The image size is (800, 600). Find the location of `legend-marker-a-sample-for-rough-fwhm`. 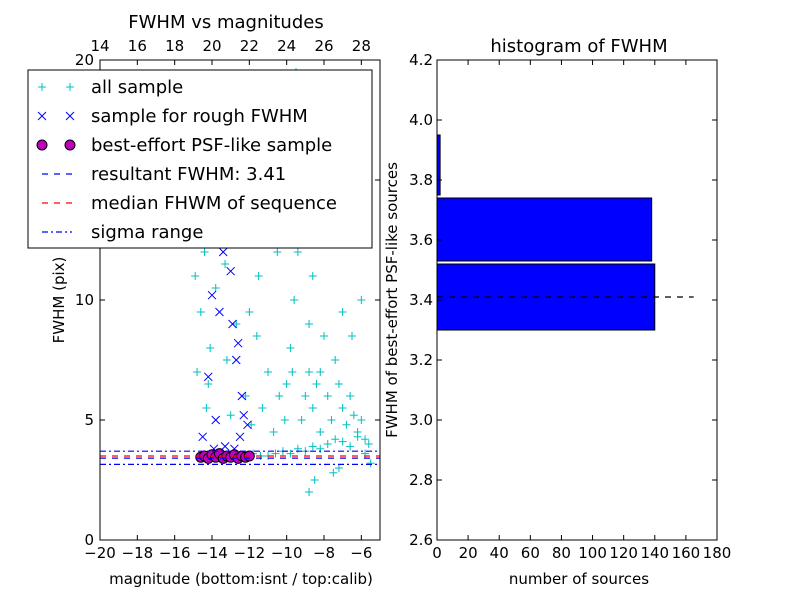

legend-marker-a-sample-for-rough-fwhm is located at coordinates (42, 116).